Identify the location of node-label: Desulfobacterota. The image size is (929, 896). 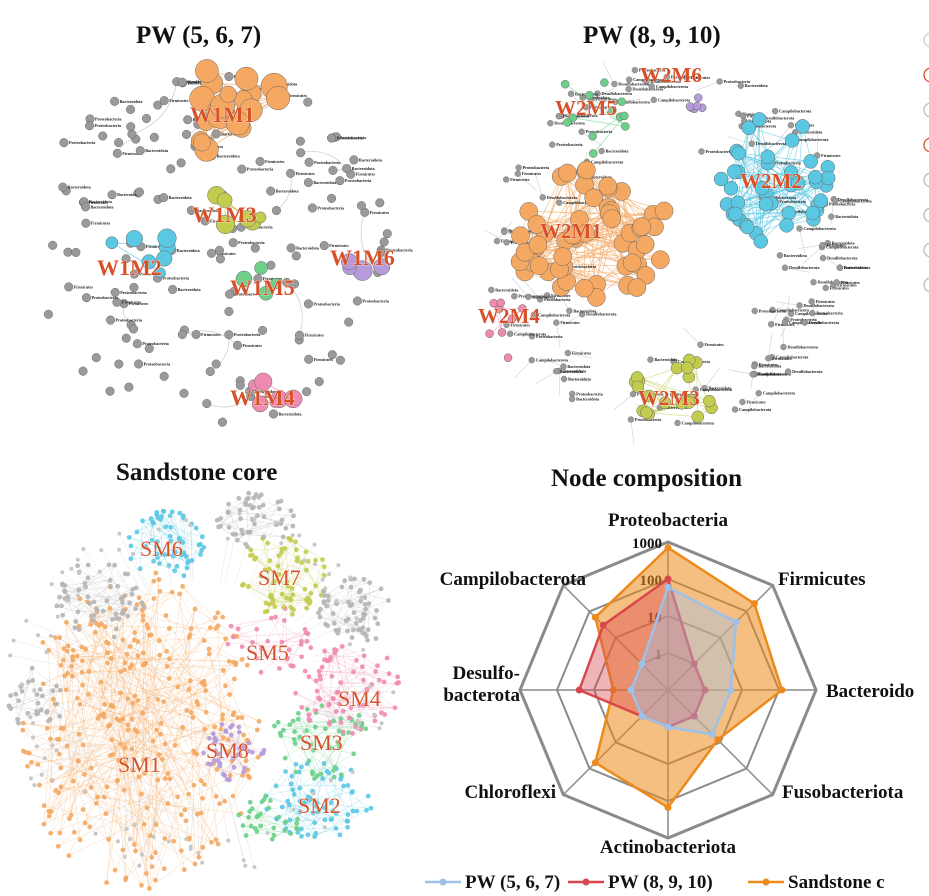
(633, 84).